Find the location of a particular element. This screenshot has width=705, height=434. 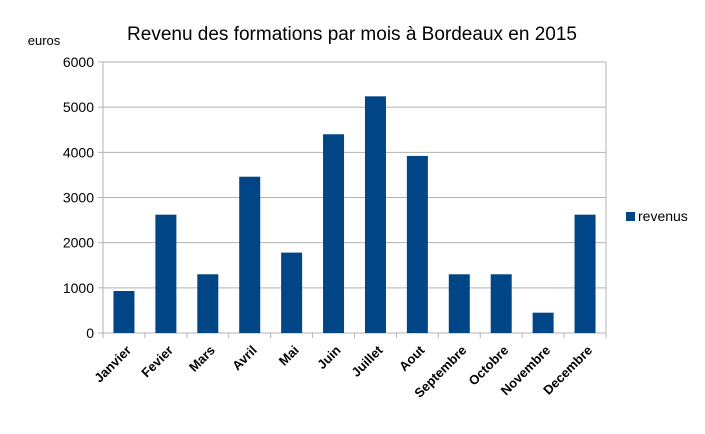

y-tick-label: 0 is located at coordinates (90, 333).